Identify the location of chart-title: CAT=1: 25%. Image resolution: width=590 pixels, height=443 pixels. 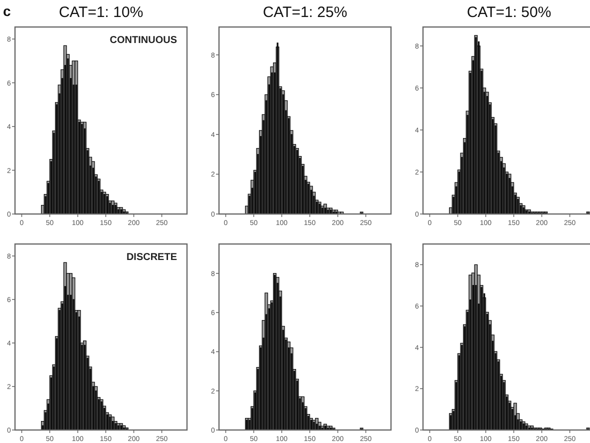
(305, 12).